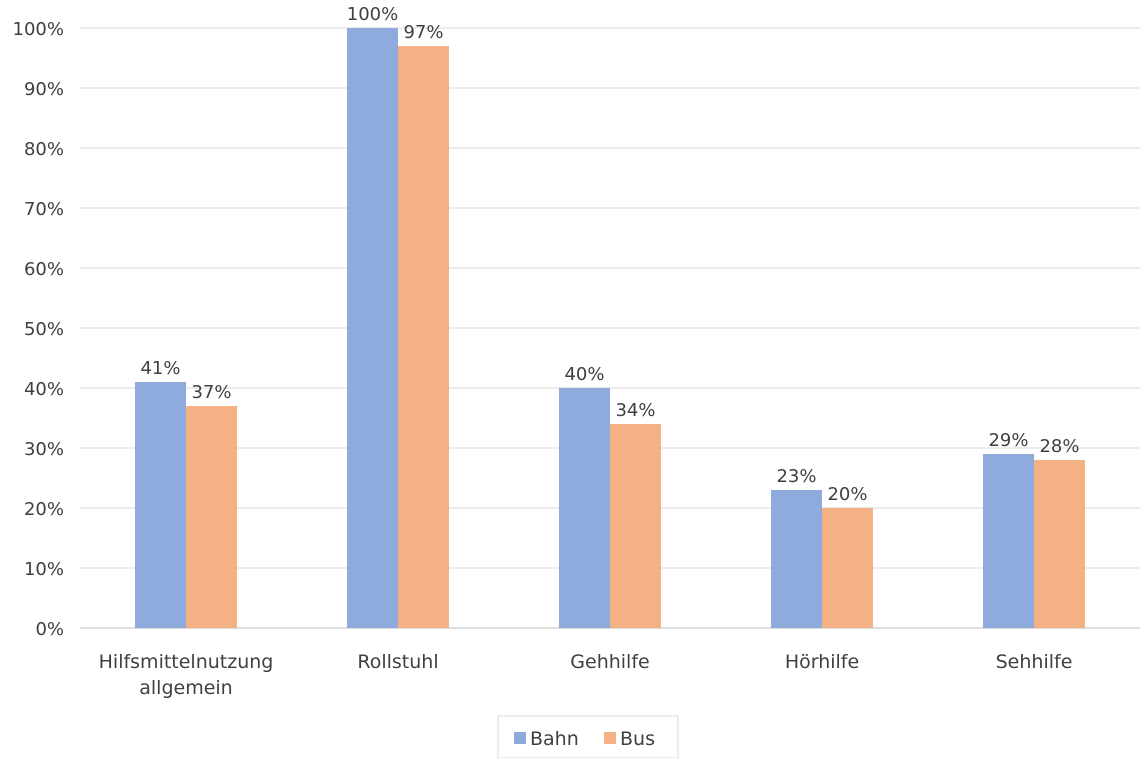 The width and height of the screenshot is (1144, 758). I want to click on x-category-label: Hörhilfe, so click(822, 662).